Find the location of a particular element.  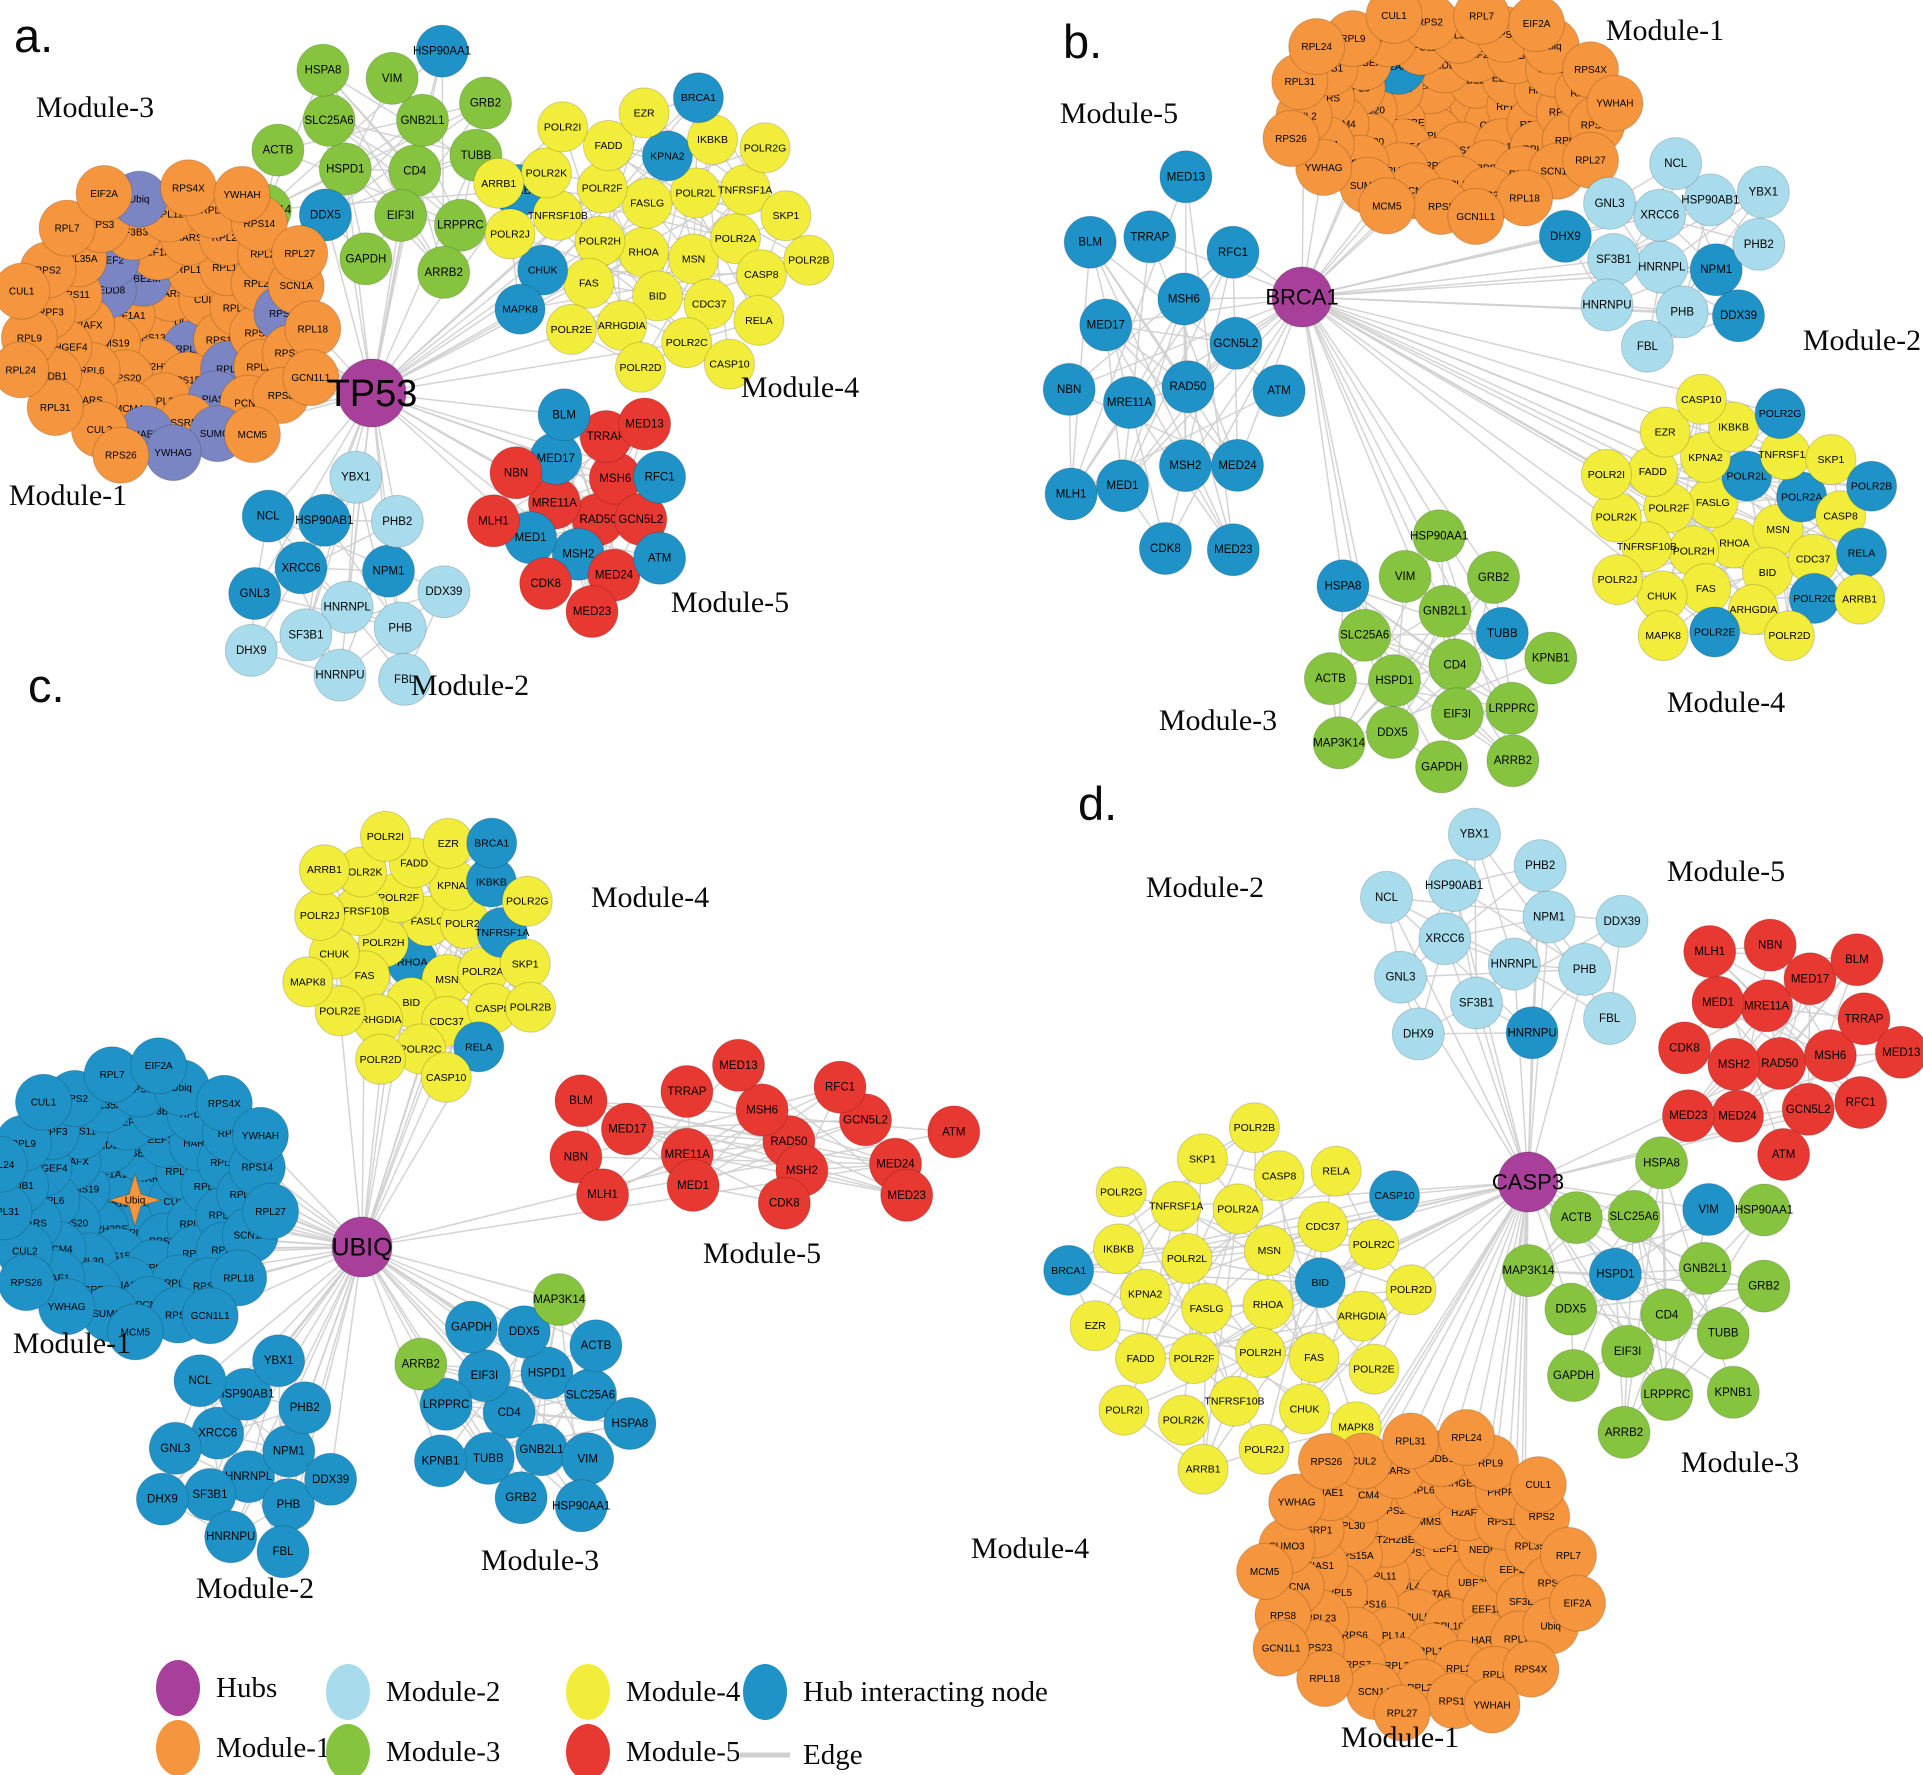

node-label: SKP1 is located at coordinates (525, 964).